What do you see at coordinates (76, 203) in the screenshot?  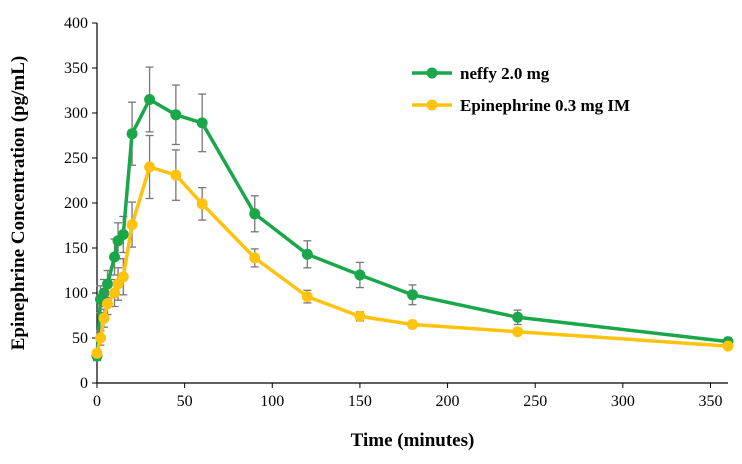 I see `y-tick-label: 200` at bounding box center [76, 203].